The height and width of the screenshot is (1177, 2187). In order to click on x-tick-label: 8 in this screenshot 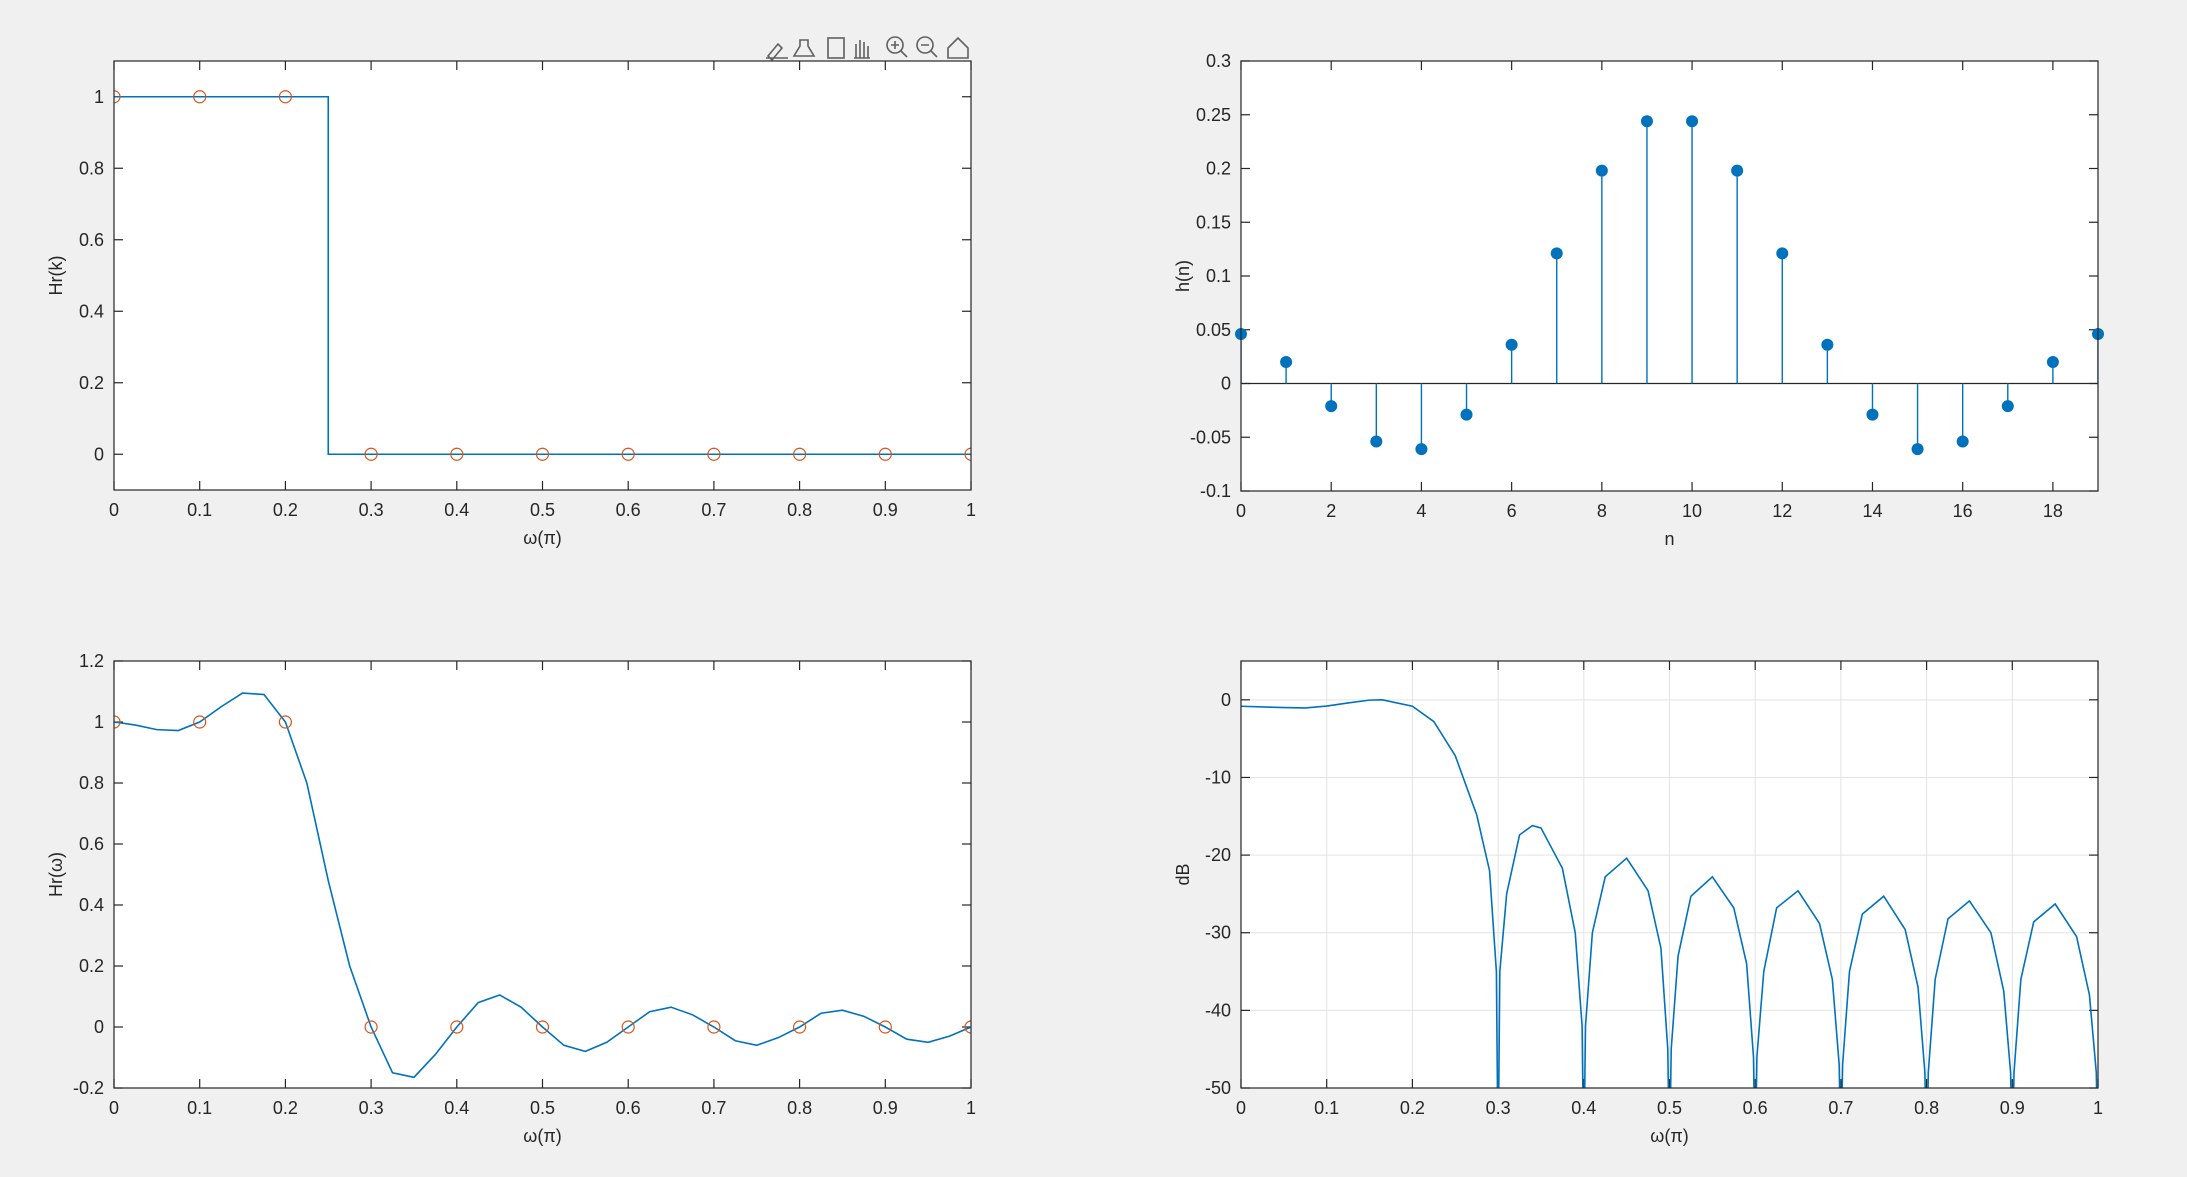, I will do `click(1602, 511)`.